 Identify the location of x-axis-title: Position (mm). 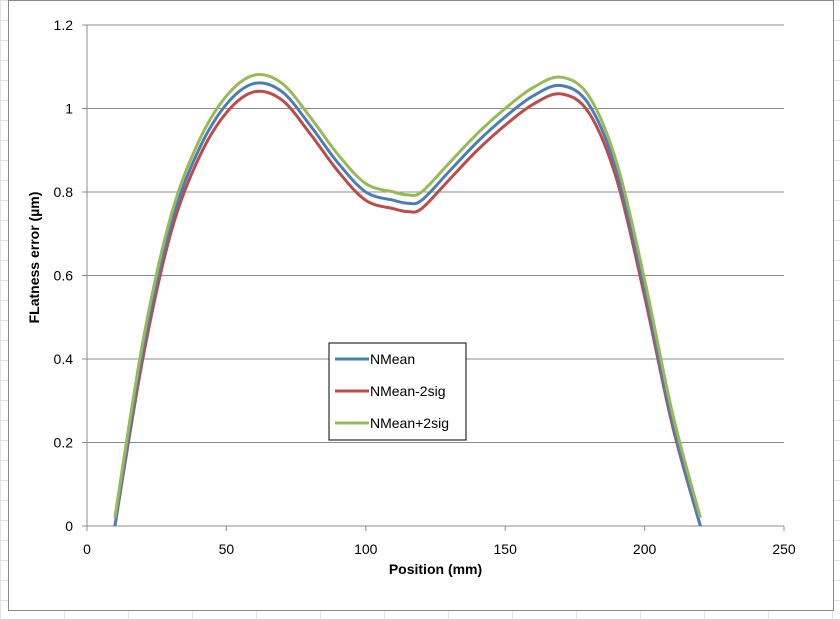
(435, 569).